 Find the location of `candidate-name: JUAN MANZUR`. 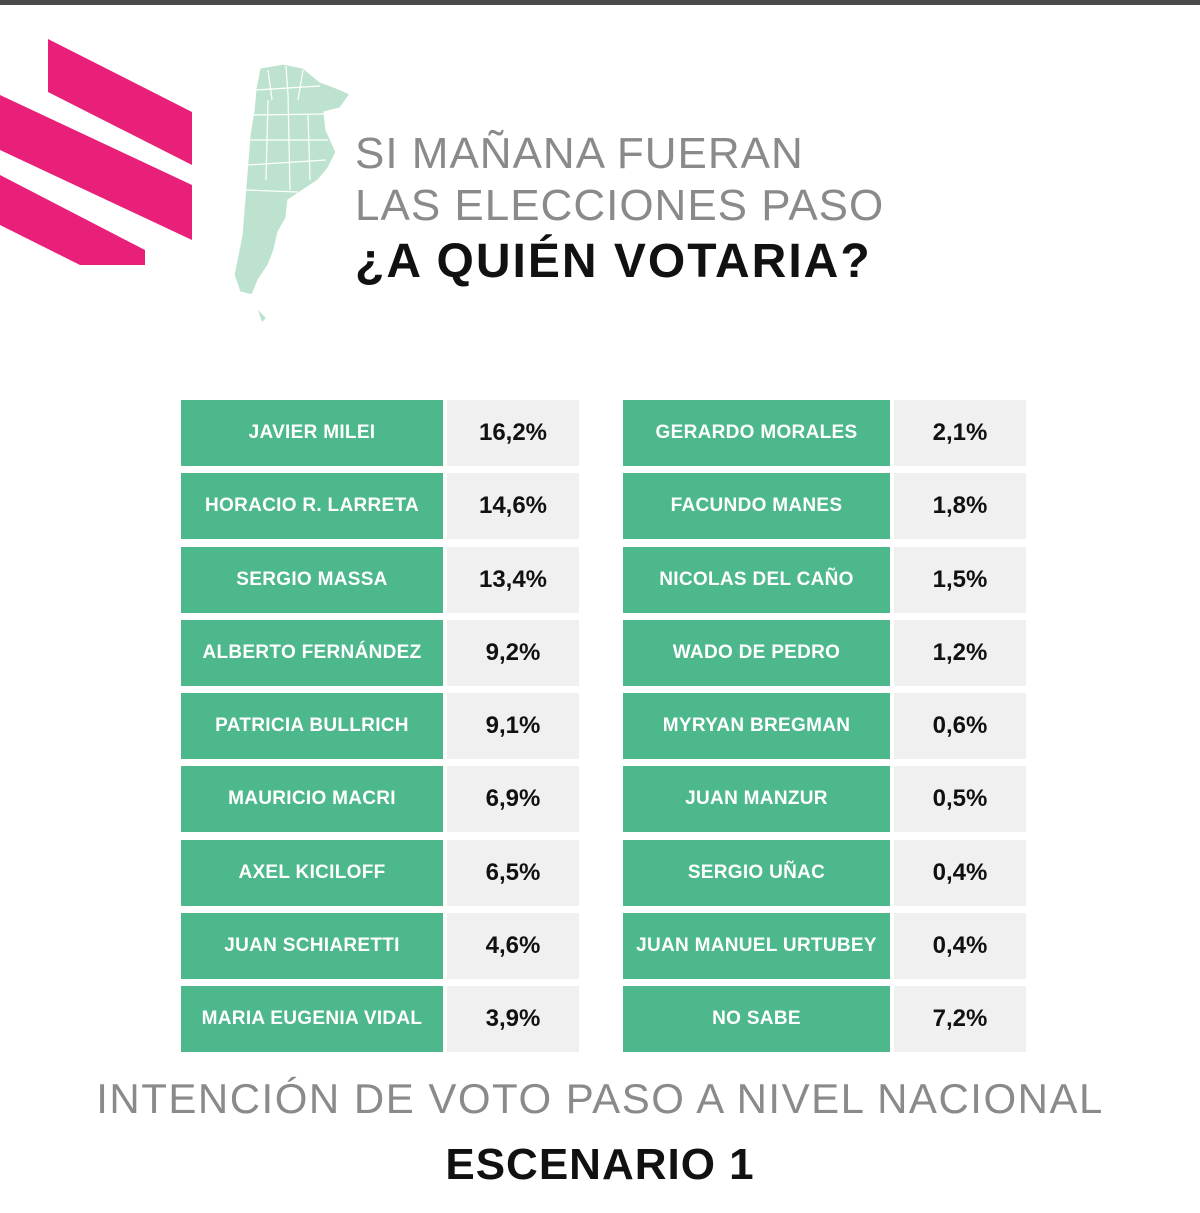

candidate-name: JUAN MANZUR is located at coordinates (756, 799).